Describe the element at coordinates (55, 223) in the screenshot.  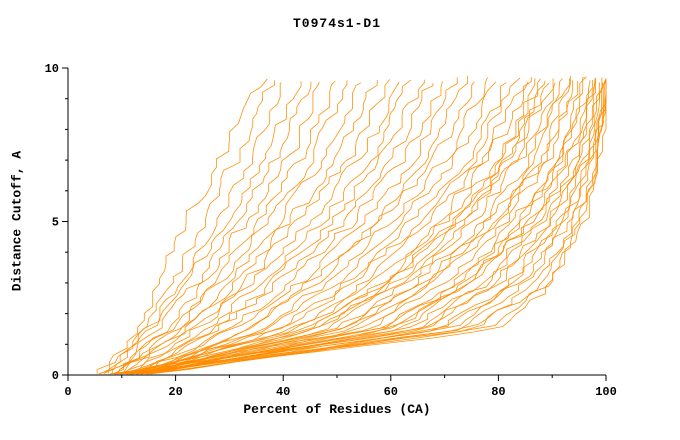
I see `svg-text: 5` at that location.